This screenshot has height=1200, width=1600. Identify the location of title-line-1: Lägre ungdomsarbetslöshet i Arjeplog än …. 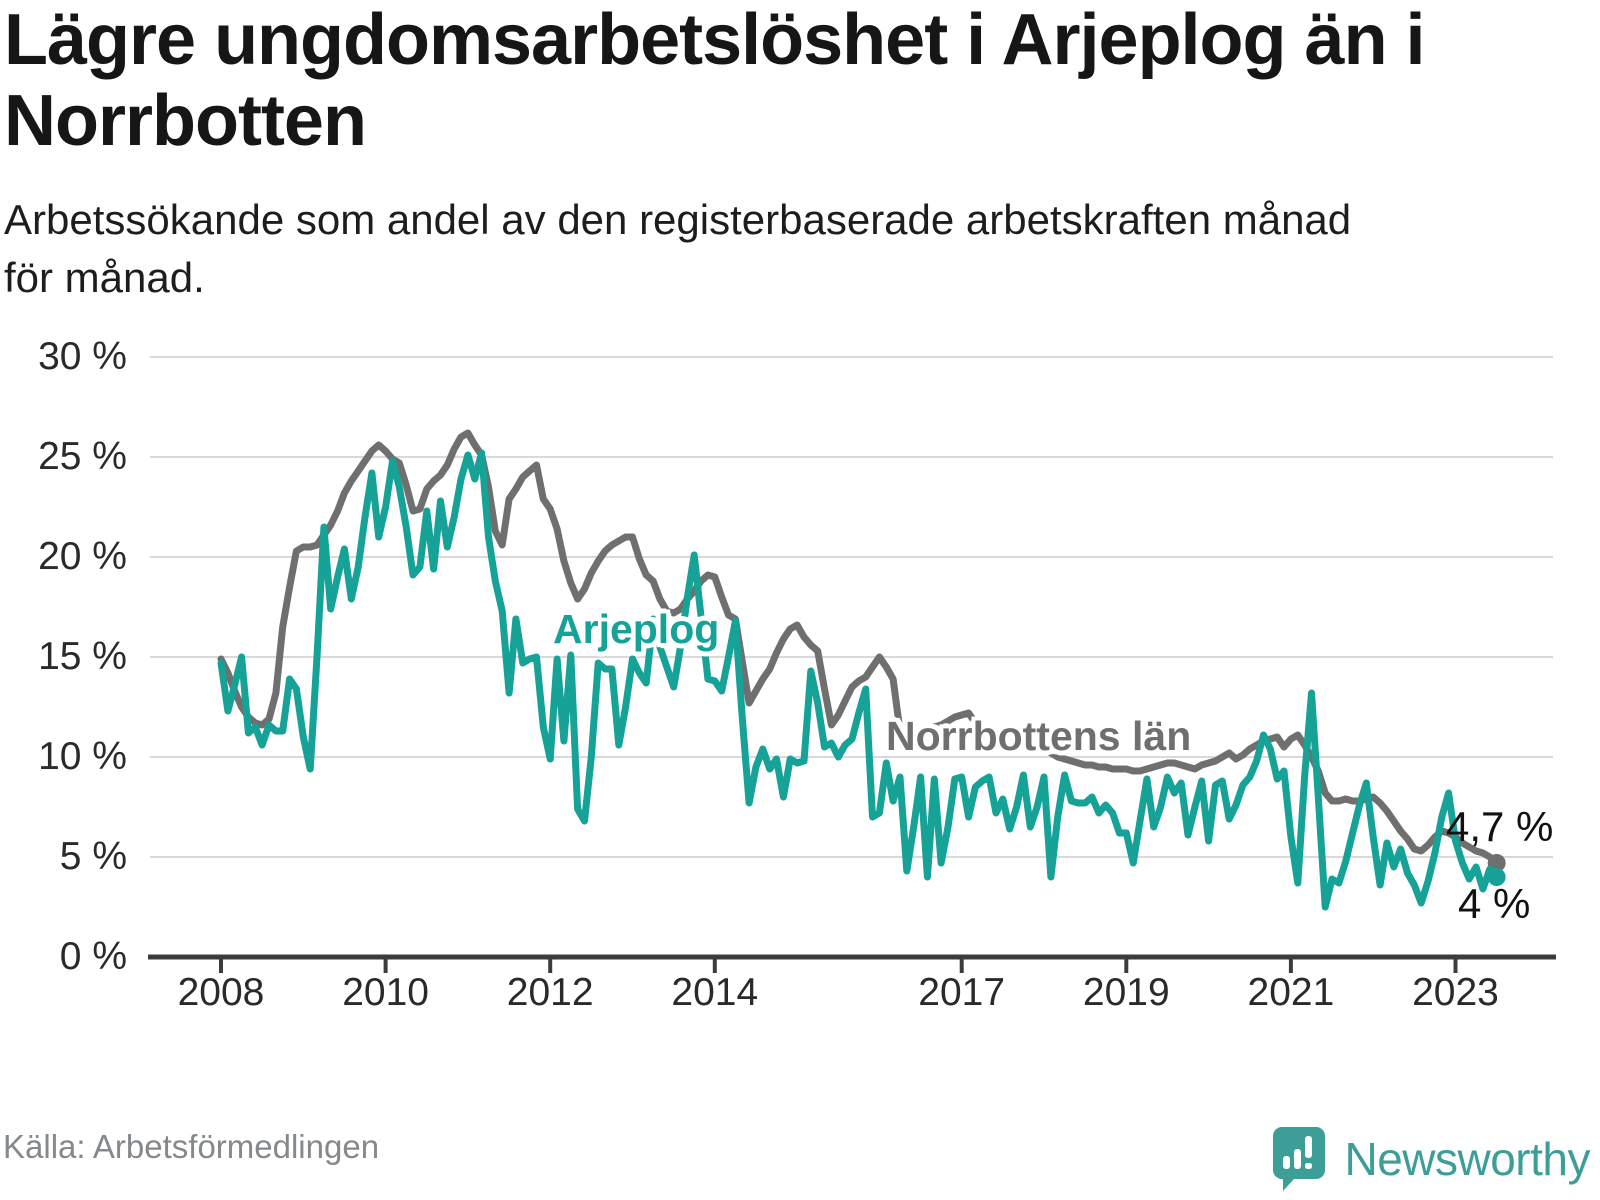
(715, 40).